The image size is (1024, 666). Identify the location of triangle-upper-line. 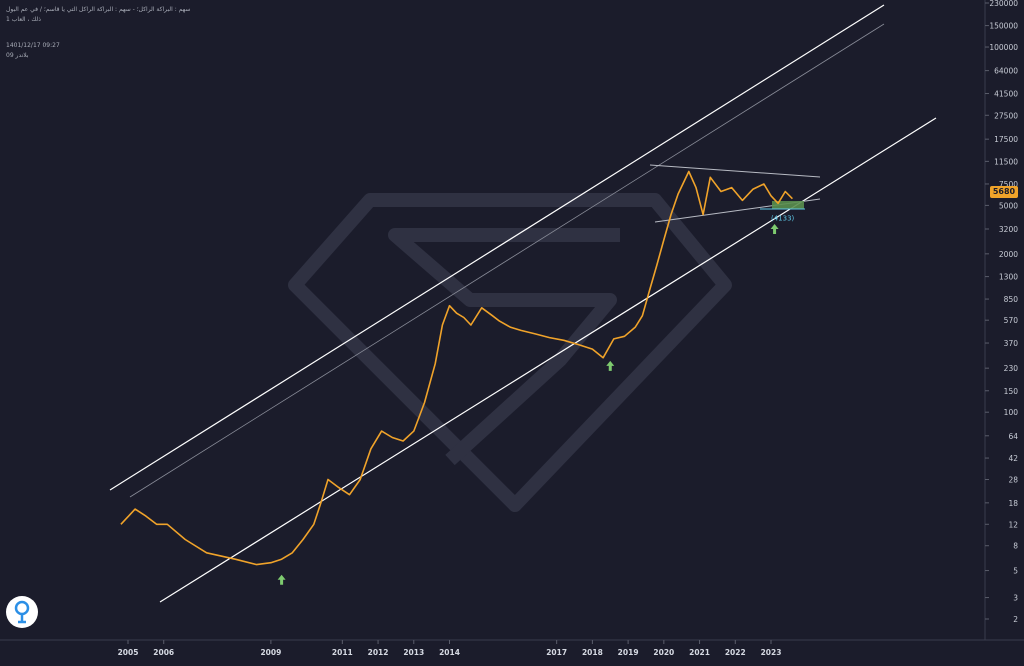
(735, 171).